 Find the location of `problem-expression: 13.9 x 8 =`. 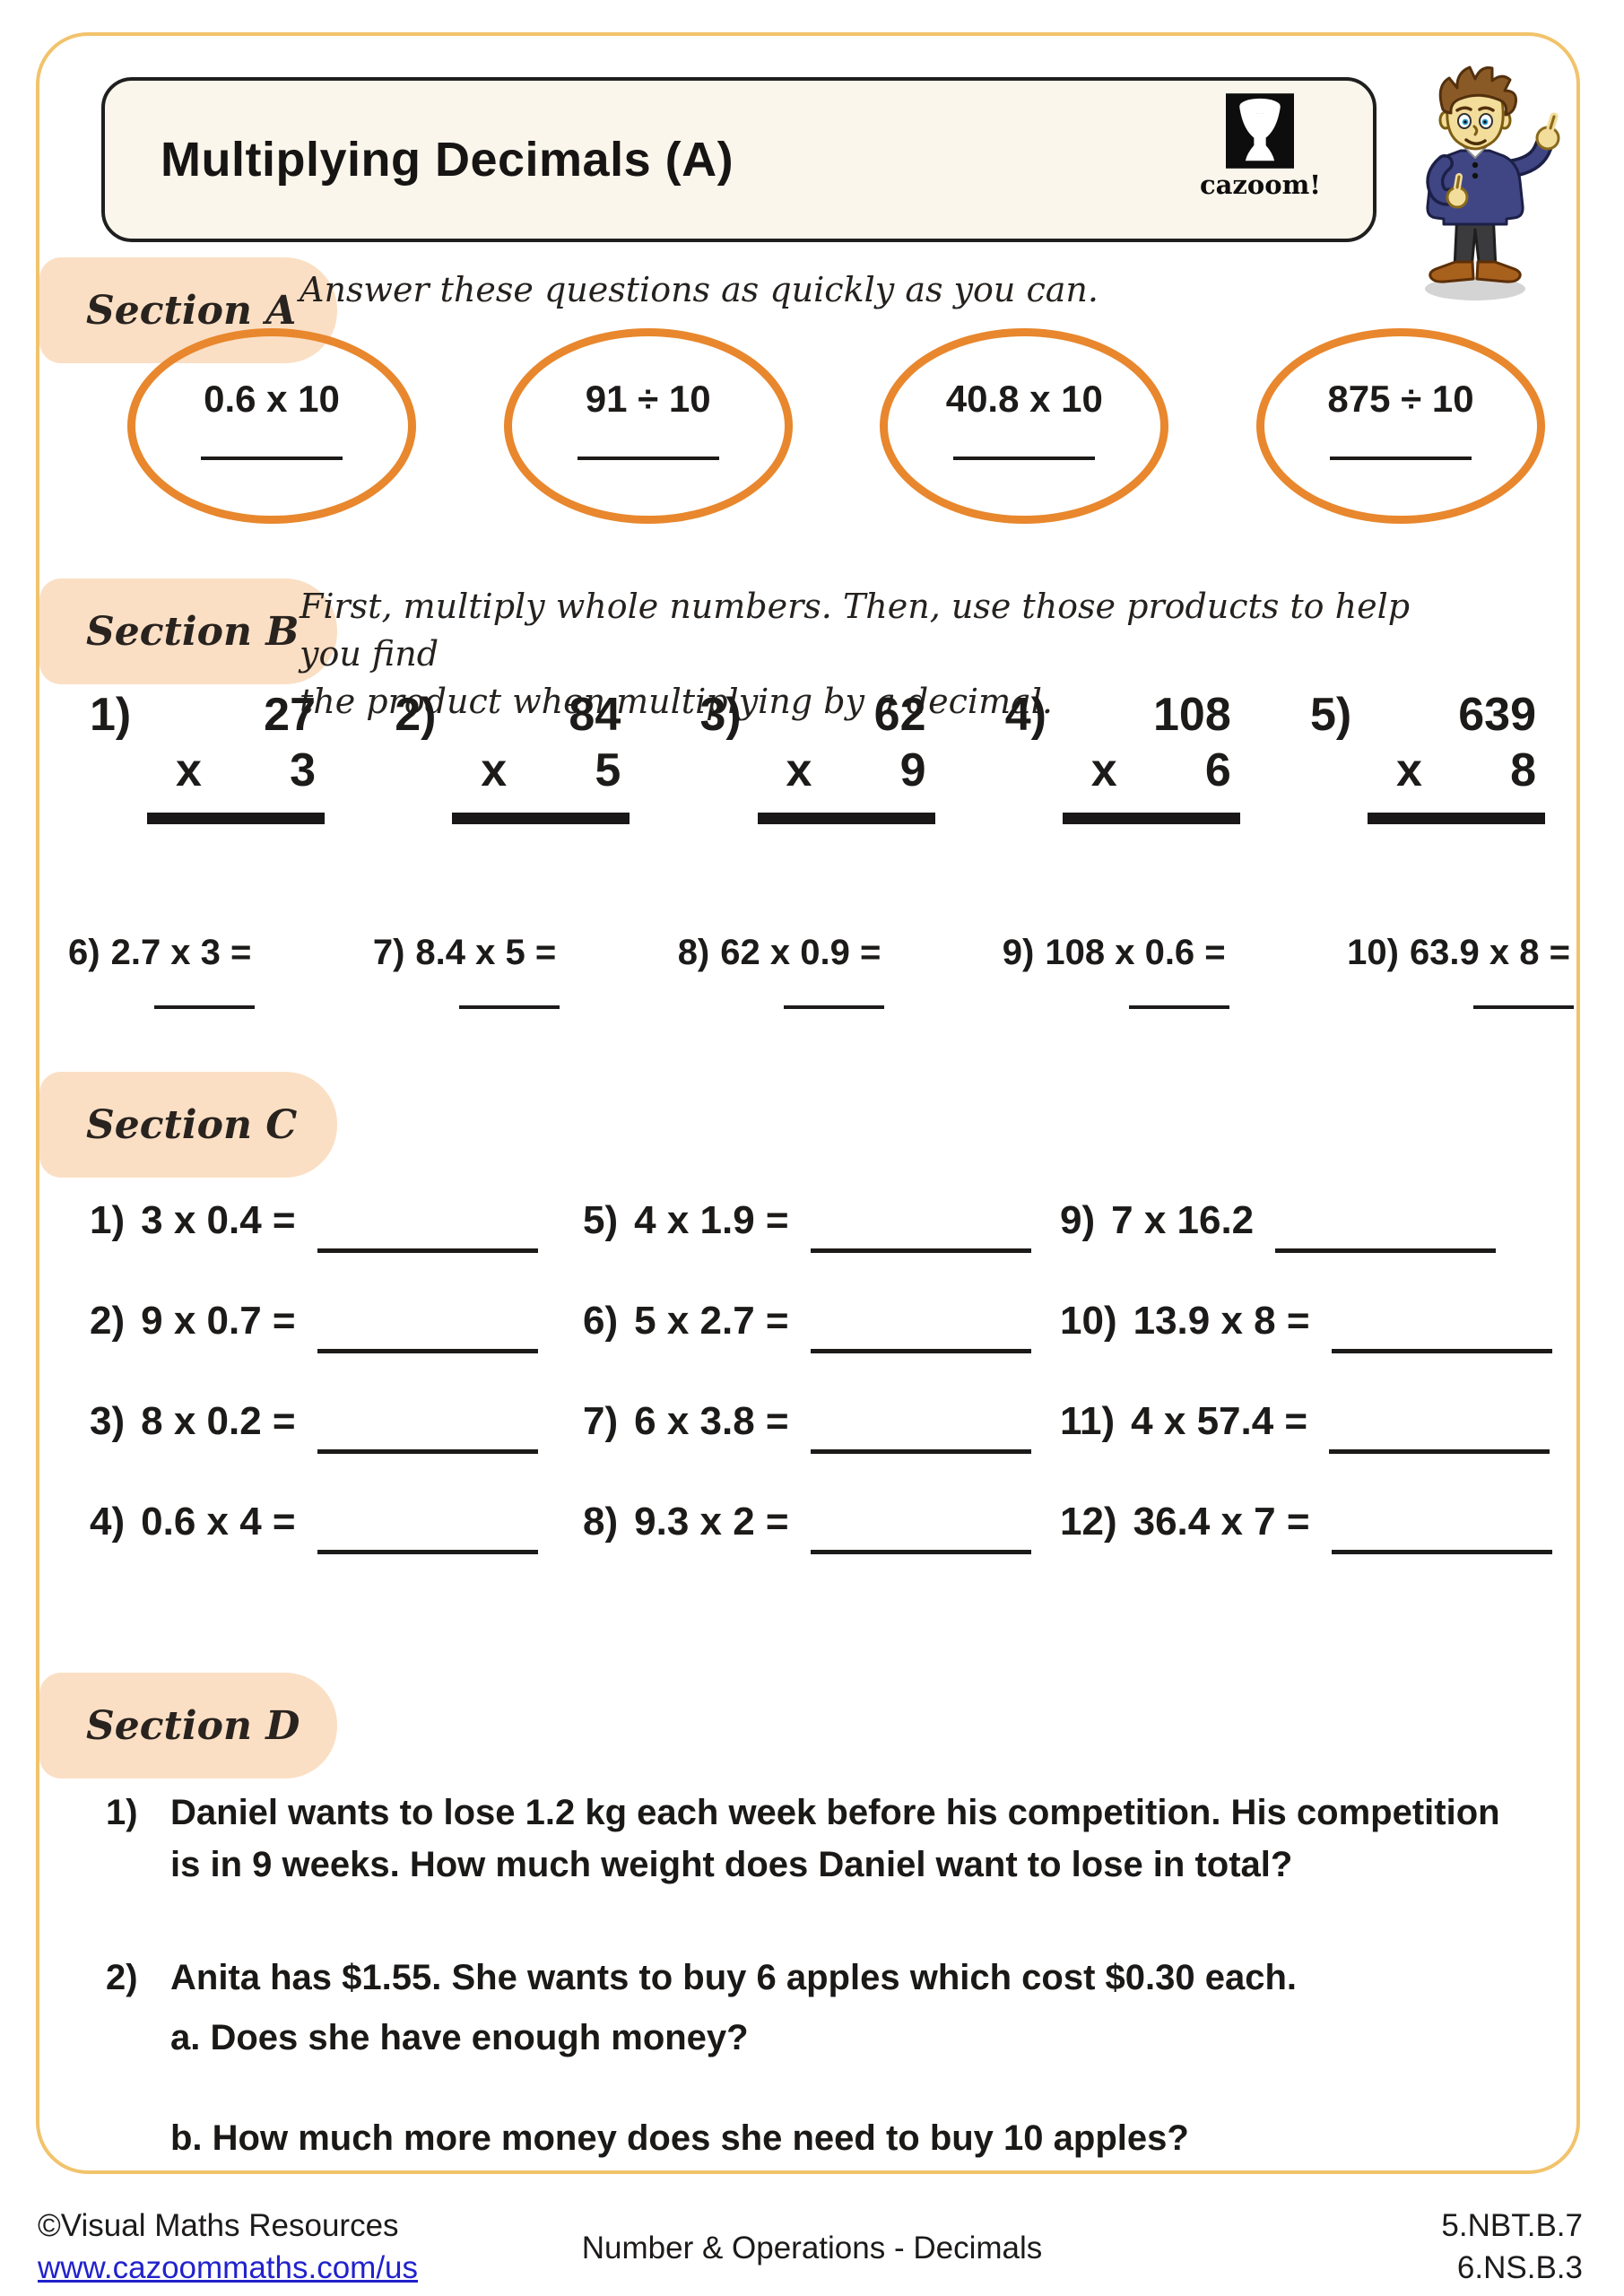

problem-expression: 13.9 x 8 = is located at coordinates (1221, 1321).